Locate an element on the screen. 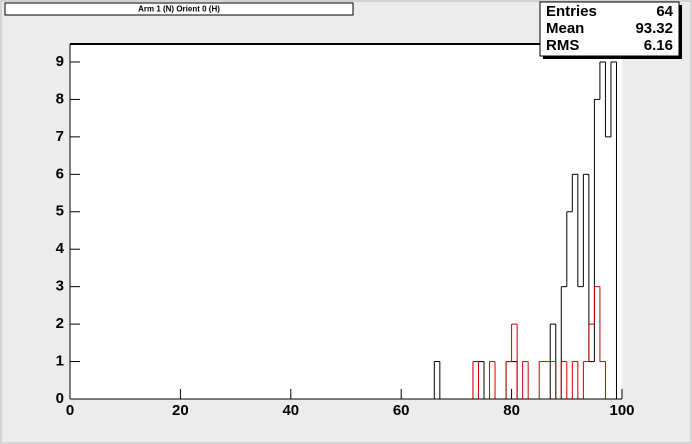 This screenshot has height=444, width=692. x-tick-label: 40 is located at coordinates (290, 410).